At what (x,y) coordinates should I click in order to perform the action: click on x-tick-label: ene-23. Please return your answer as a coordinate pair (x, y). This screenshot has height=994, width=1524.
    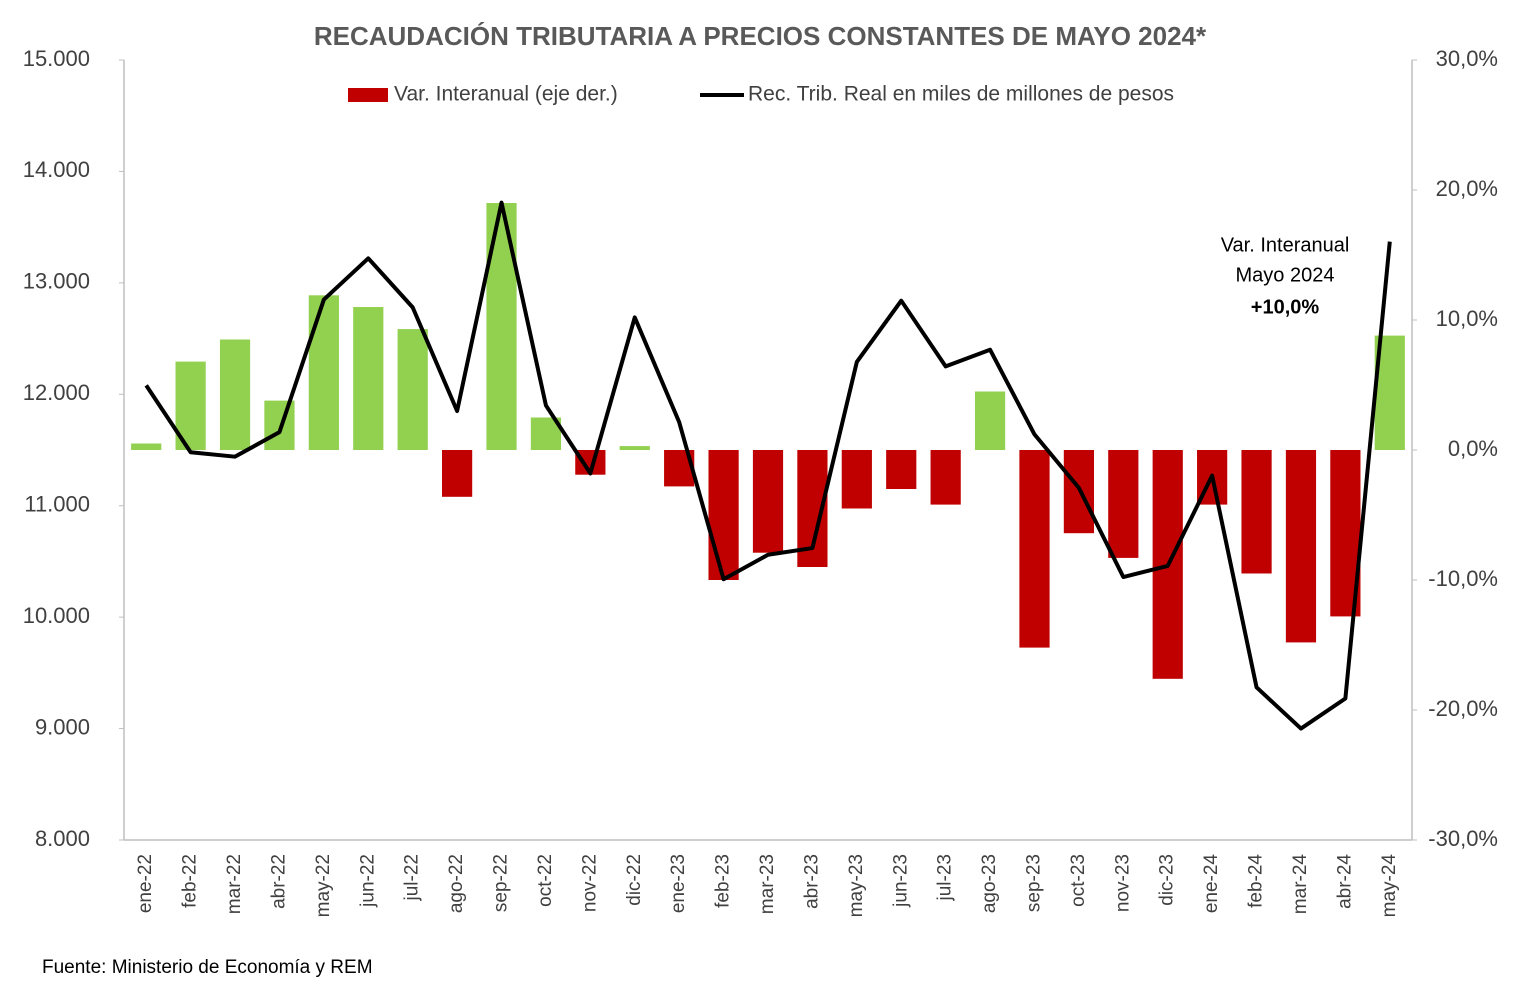
    Looking at the image, I should click on (678, 883).